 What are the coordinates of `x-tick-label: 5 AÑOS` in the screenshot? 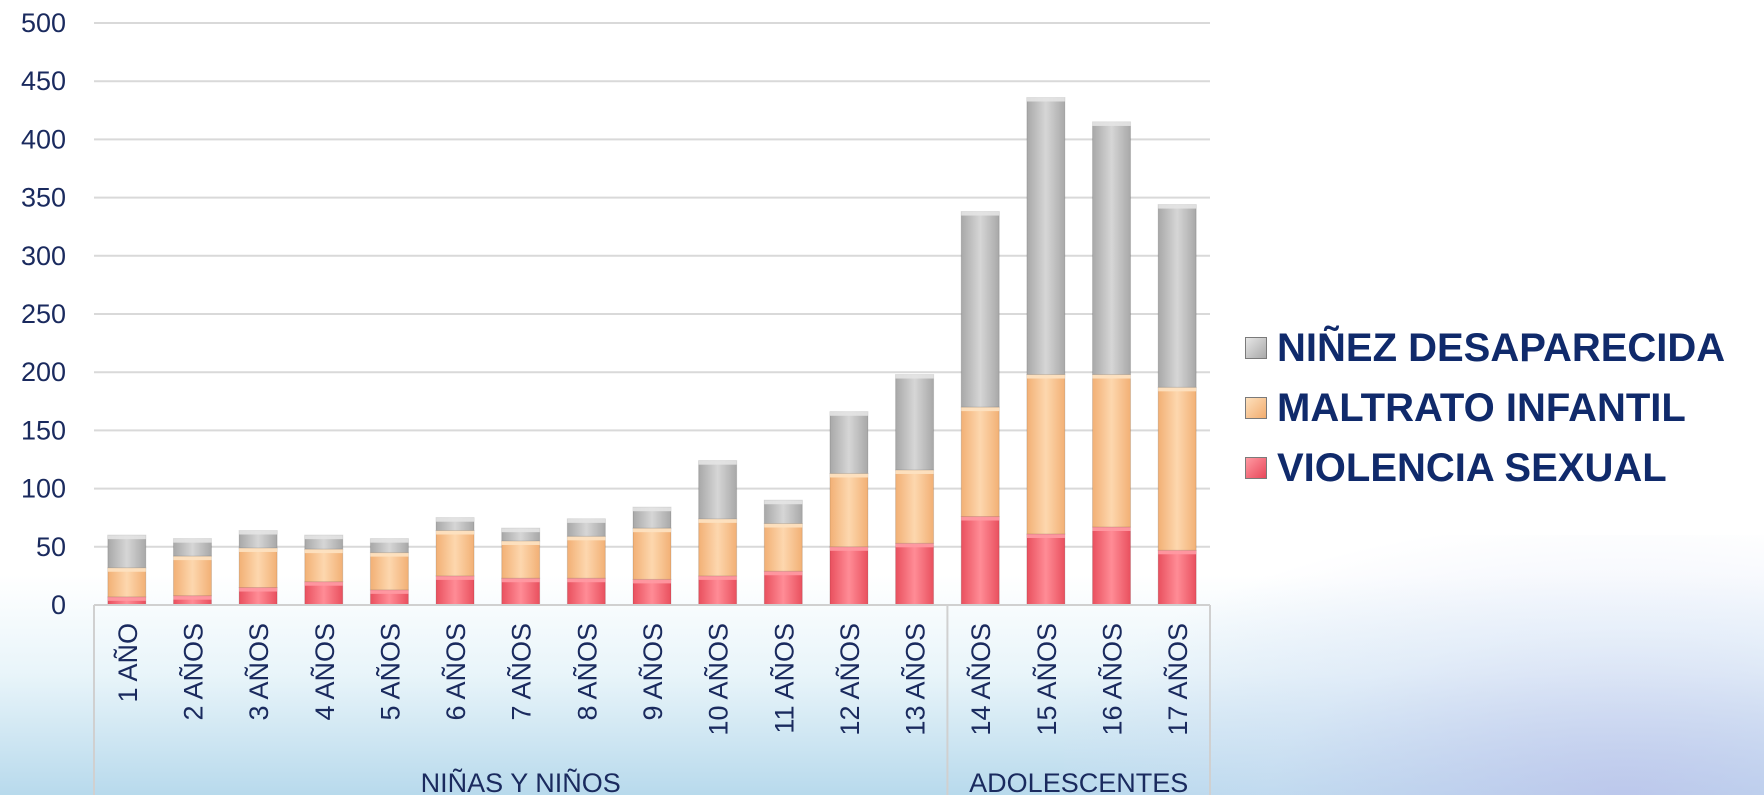 It's located at (389, 672).